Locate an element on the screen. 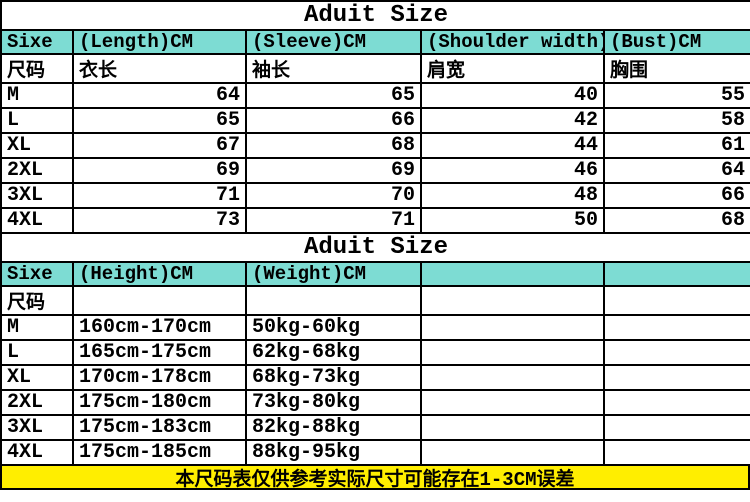 This screenshot has height=502, width=750. table2-title-row: Aduit Size is located at coordinates (375, 247).